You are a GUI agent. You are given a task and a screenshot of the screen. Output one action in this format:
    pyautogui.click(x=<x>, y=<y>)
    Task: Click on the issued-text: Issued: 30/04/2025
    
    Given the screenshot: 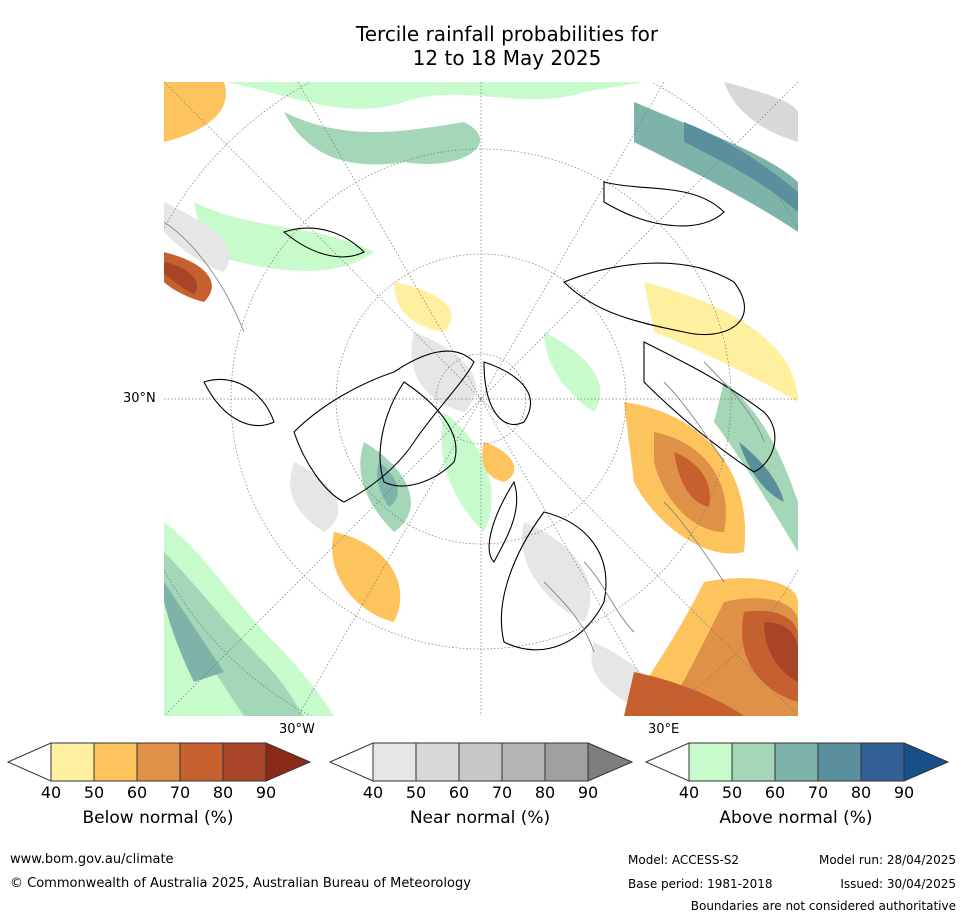 What is the action you would take?
    pyautogui.click(x=898, y=884)
    